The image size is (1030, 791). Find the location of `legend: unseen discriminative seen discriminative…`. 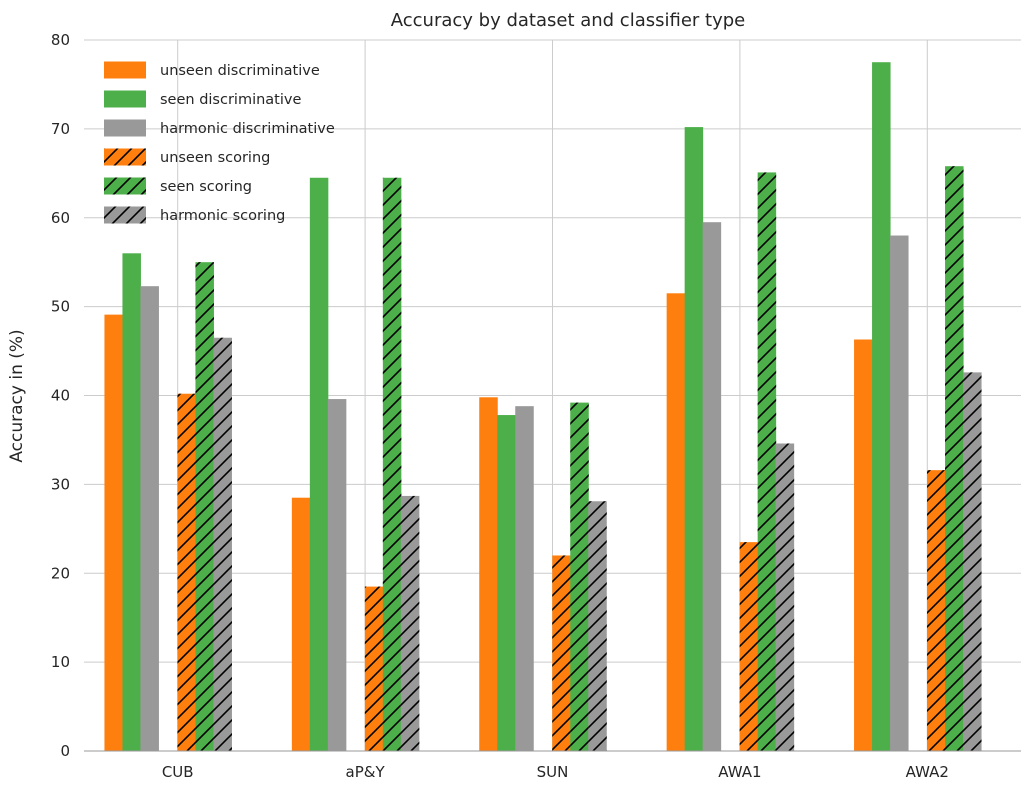

legend: unseen discriminative seen discriminative… is located at coordinates (219, 142).